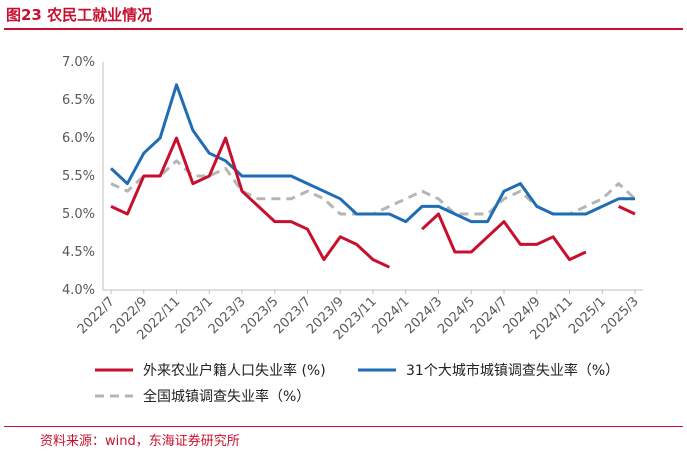  I want to click on source-note: 资料来源：wind，东海证券研究所, so click(140, 441).